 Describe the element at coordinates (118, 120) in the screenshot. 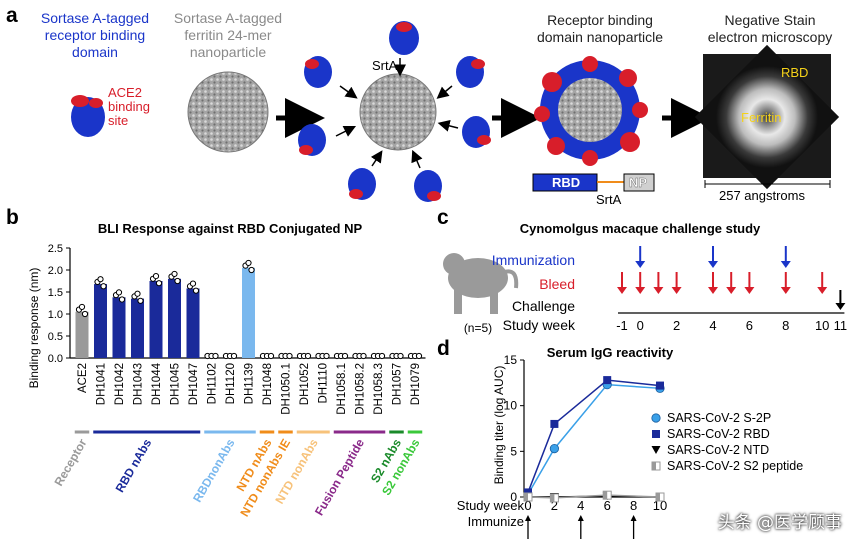

I see `label-line: site` at that location.